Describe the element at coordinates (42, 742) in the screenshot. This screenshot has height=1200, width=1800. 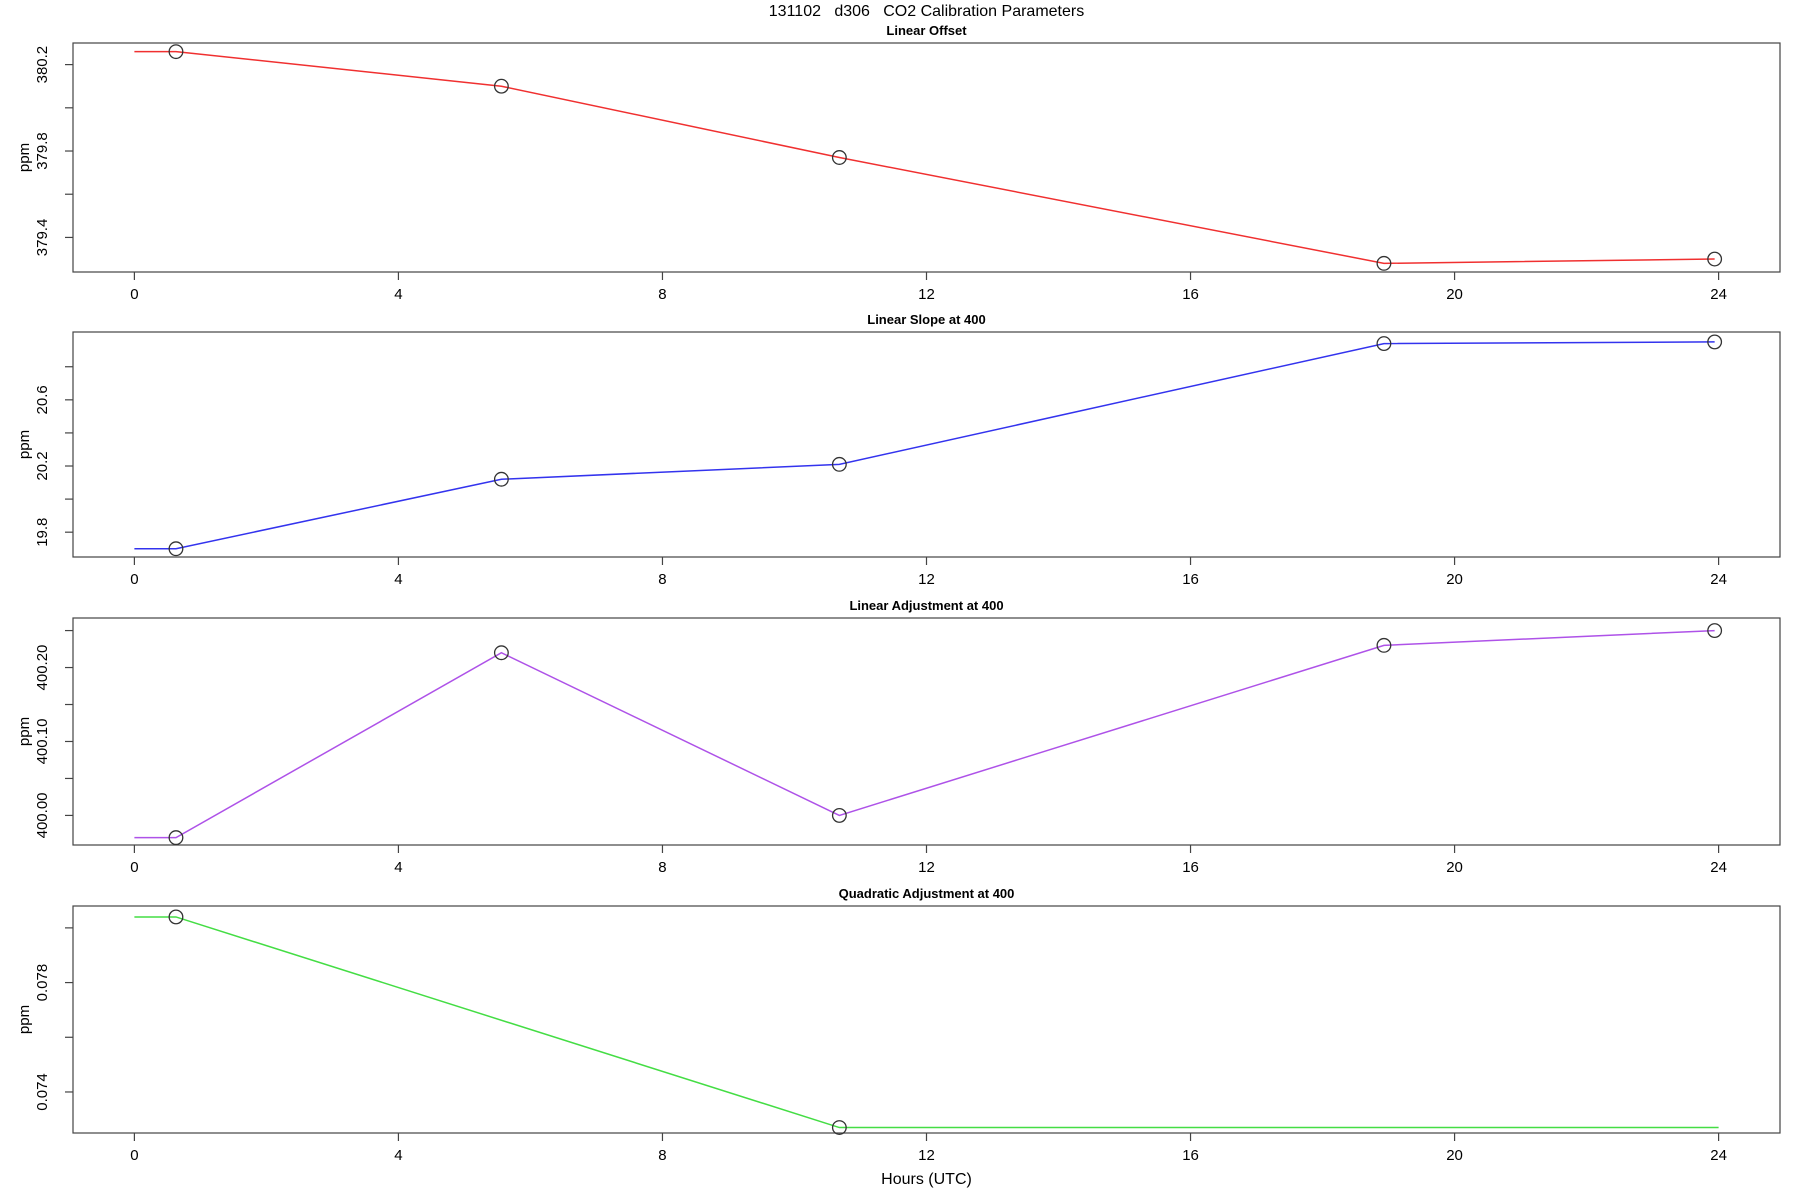
I see `y-tick-label: 400.10` at that location.